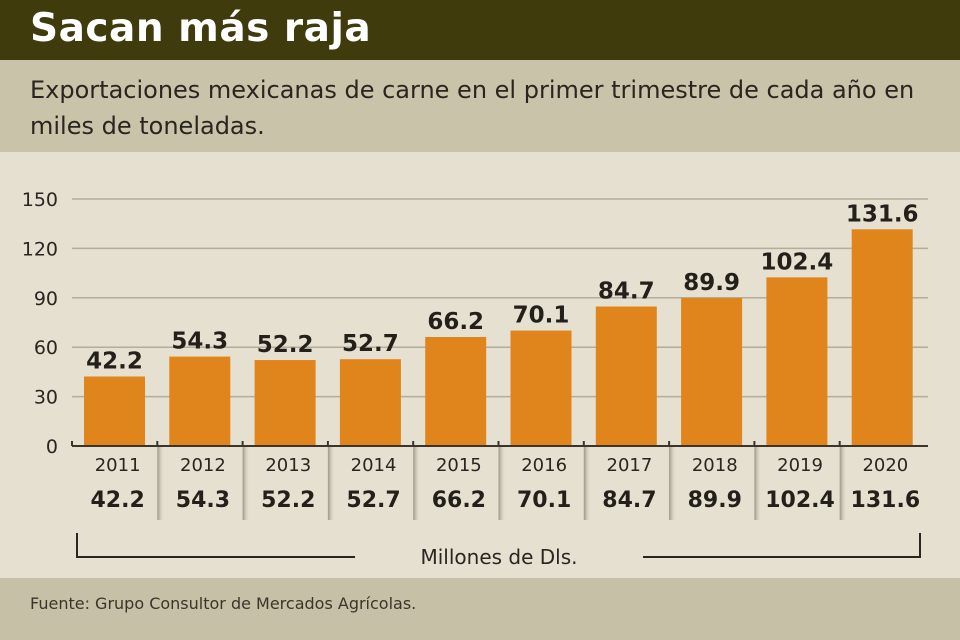 The image size is (960, 640). What do you see at coordinates (715, 465) in the screenshot?
I see `x-tick-label: 2018` at bounding box center [715, 465].